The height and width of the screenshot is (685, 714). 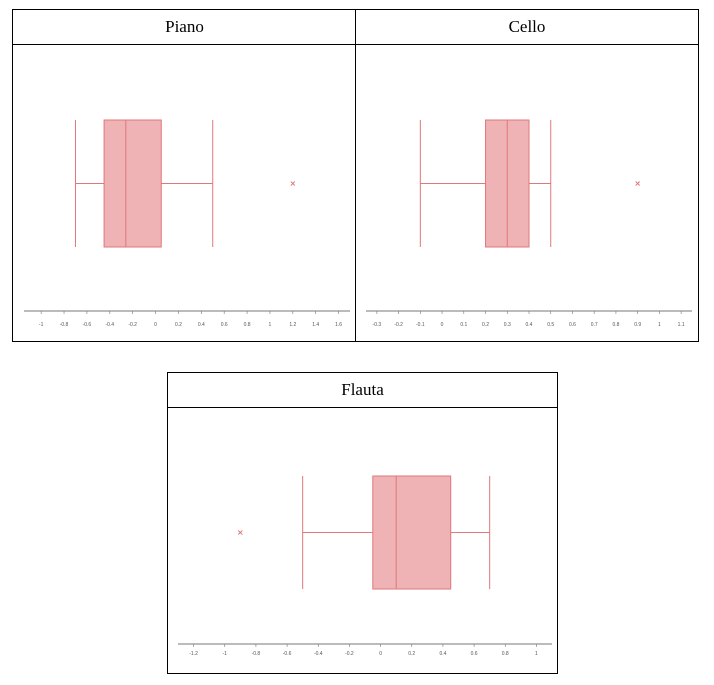 What do you see at coordinates (193, 654) in the screenshot?
I see `x-tick-label: -1.2` at bounding box center [193, 654].